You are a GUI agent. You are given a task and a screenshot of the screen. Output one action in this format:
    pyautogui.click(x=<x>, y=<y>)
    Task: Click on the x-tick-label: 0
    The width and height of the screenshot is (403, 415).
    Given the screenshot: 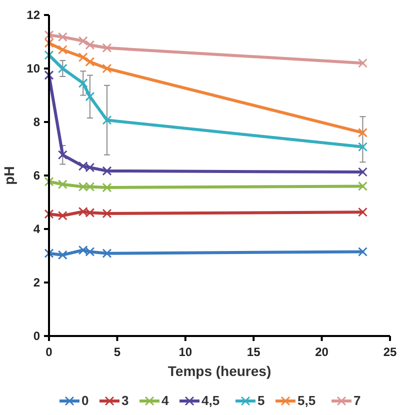 What is the action you would take?
    pyautogui.click(x=49, y=352)
    